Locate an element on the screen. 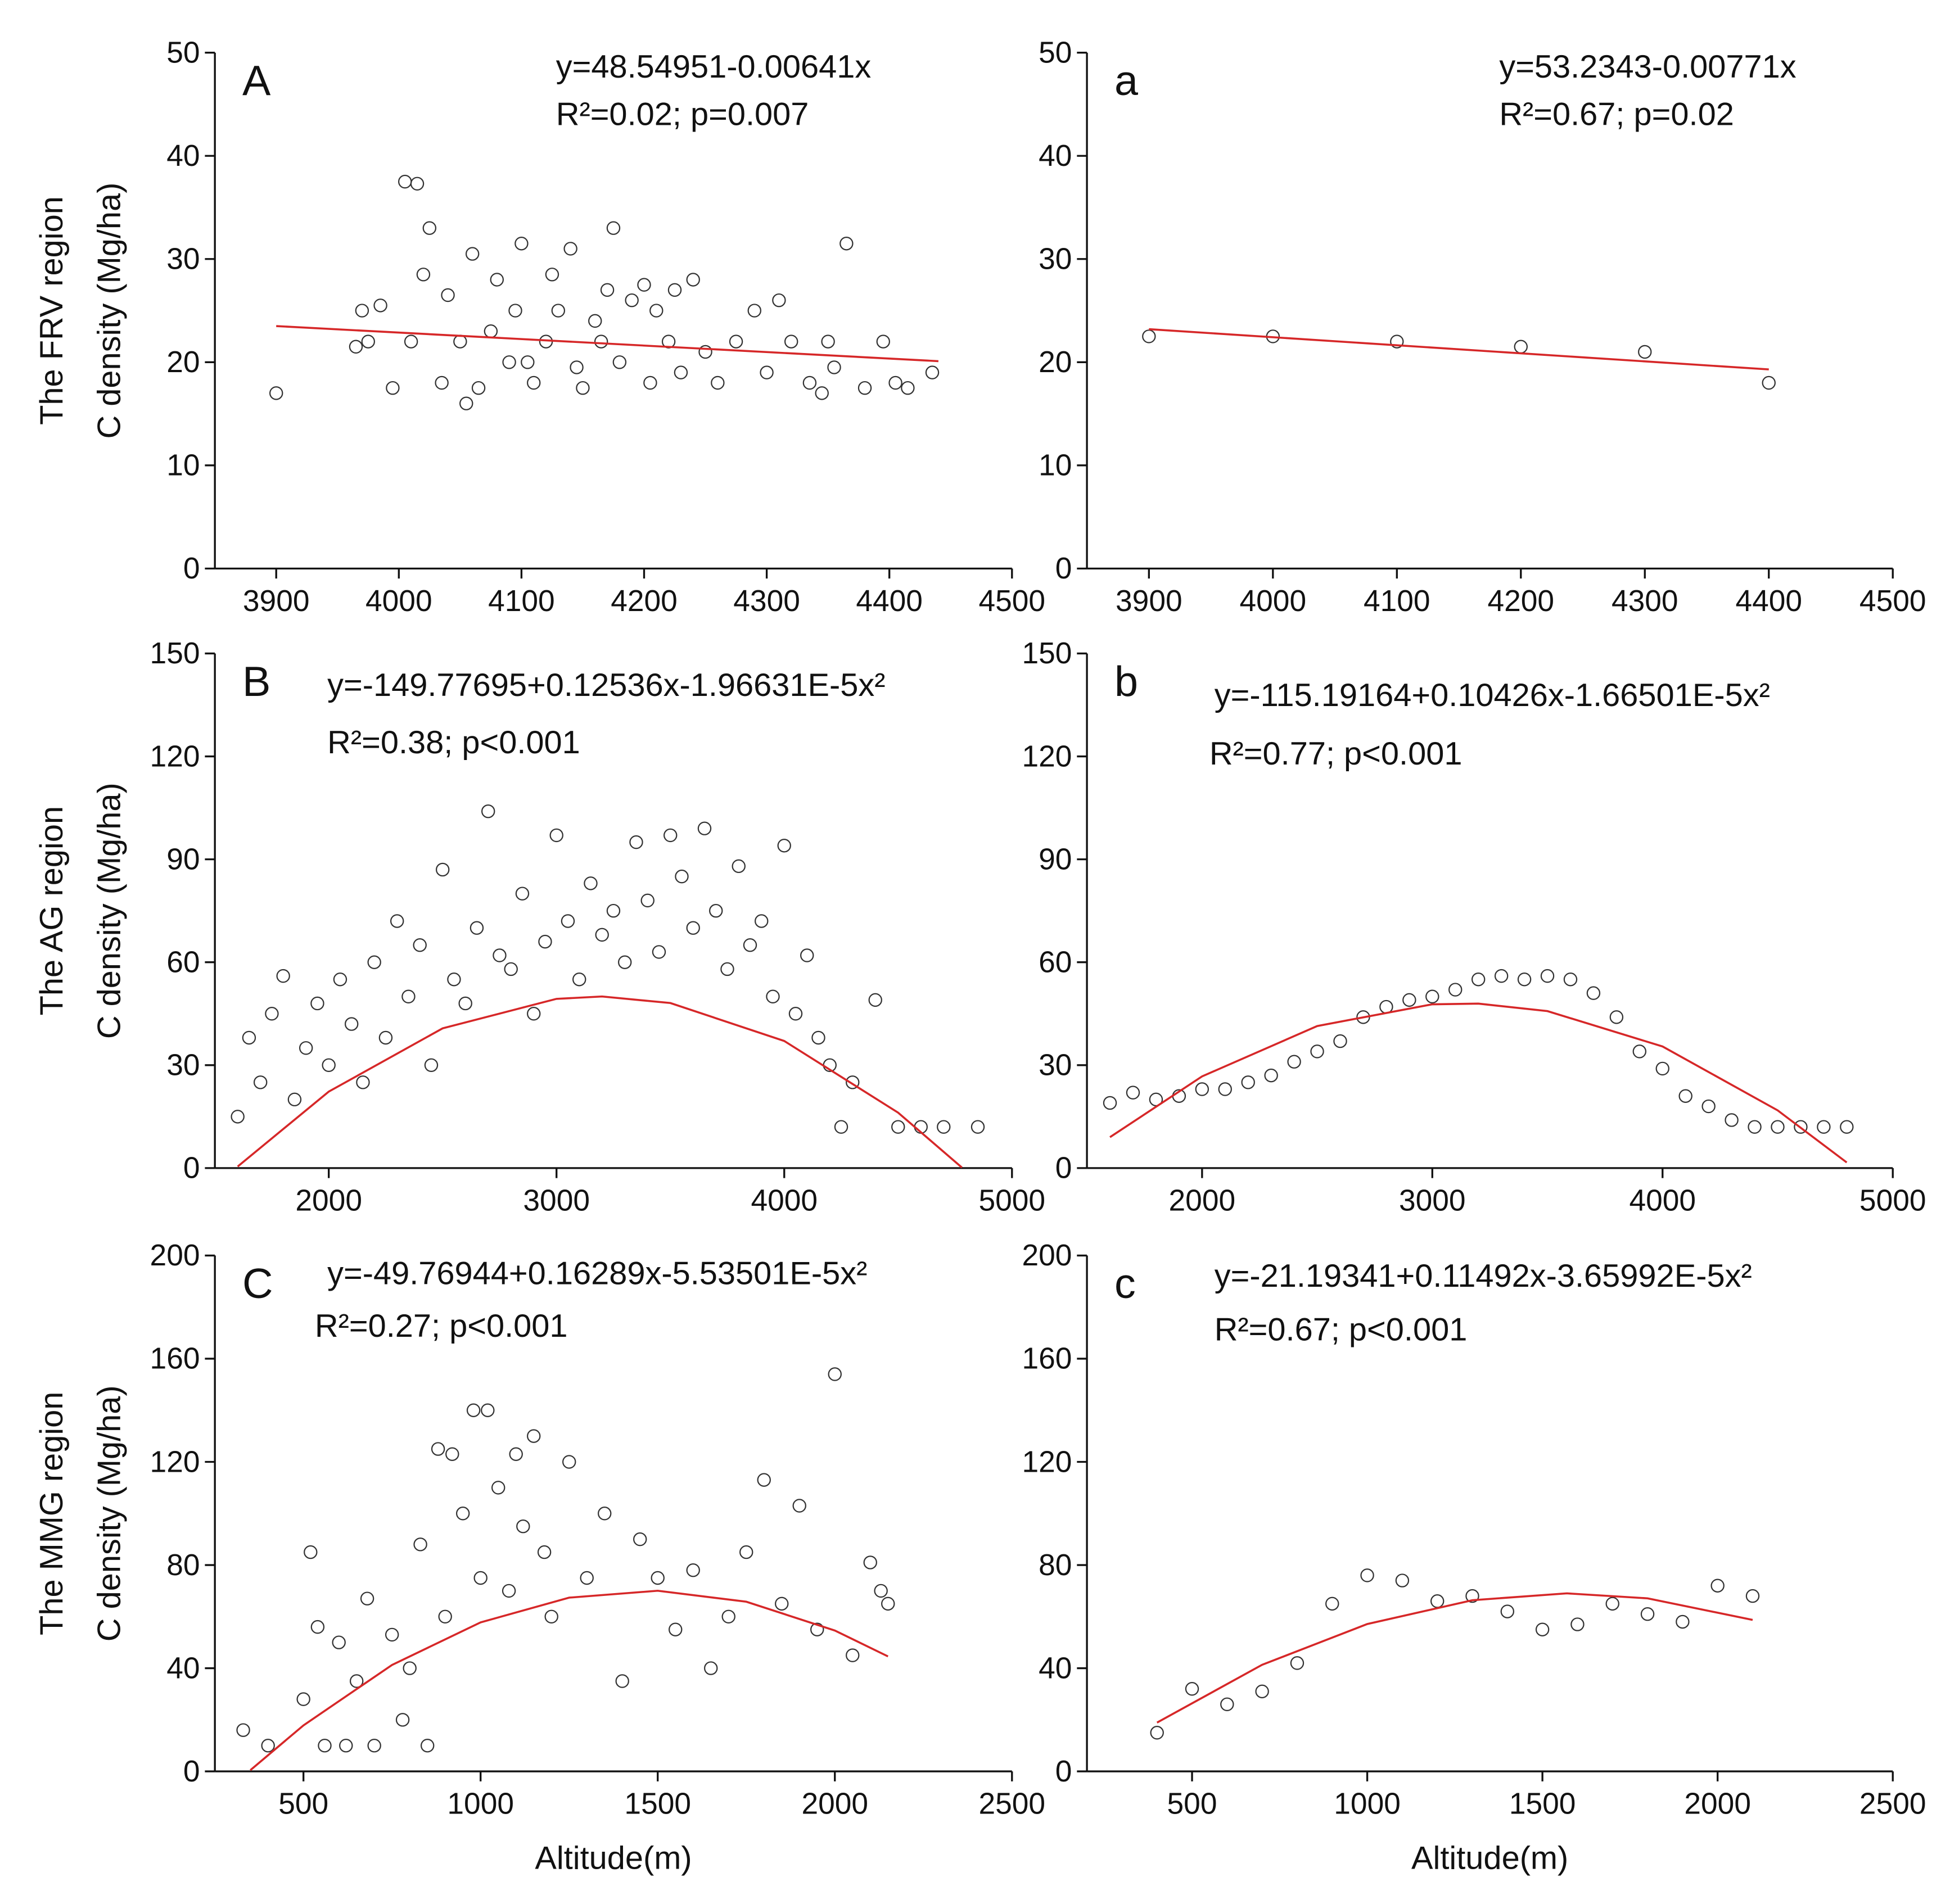 Image resolution: width=1959 pixels, height=1904 pixels. equation: y=-21.19341+0.11492x-3.65992E-5x² is located at coordinates (1484, 1276).